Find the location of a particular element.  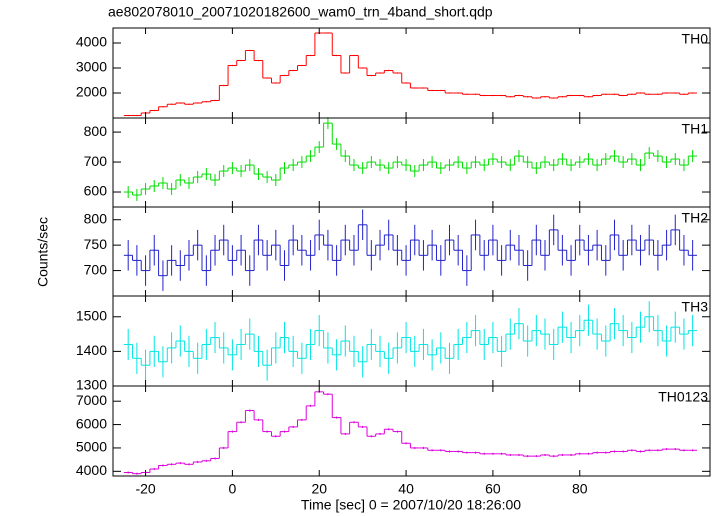

panel-label: TH0123 is located at coordinates (683, 397).